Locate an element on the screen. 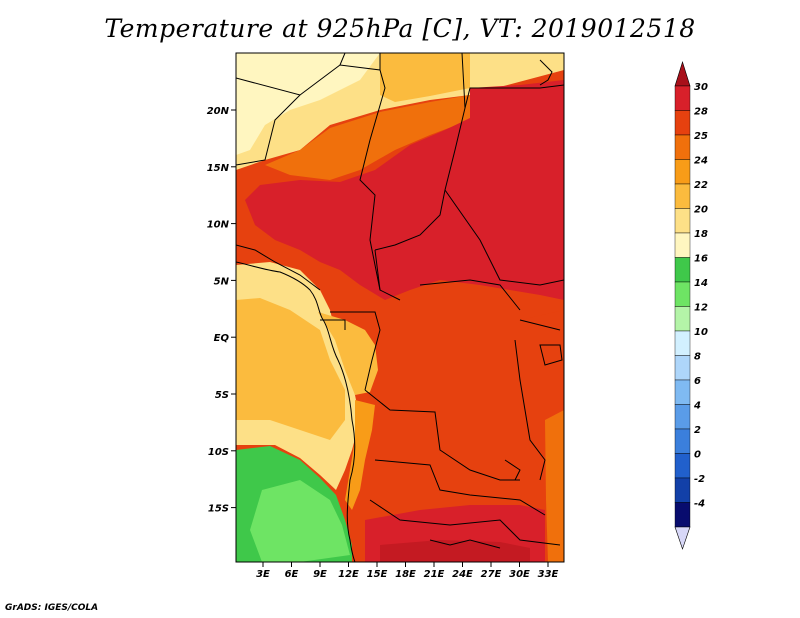 The width and height of the screenshot is (800, 618). lat-label: EQ is located at coordinates (222, 338).